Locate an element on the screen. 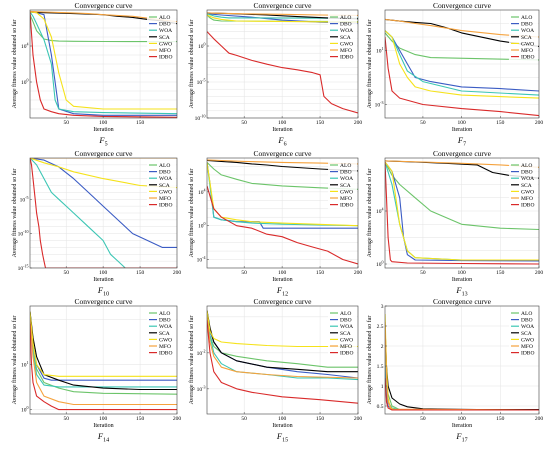 The image size is (550, 457). y-tick-label: 0.5 is located at coordinates (380, 407).